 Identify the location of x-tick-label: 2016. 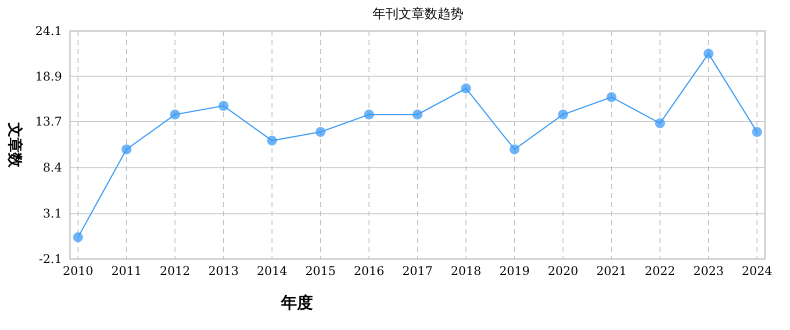
(369, 271).